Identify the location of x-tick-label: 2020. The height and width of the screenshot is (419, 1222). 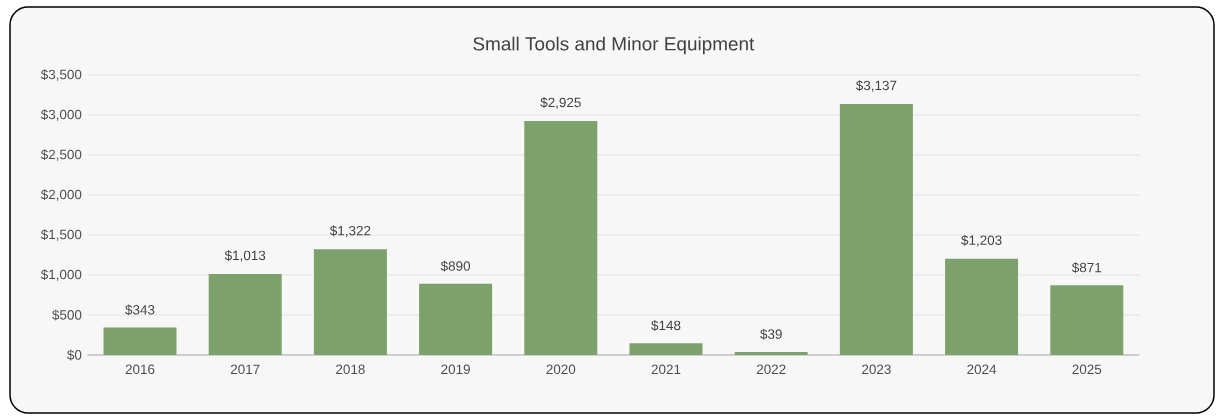
(561, 369).